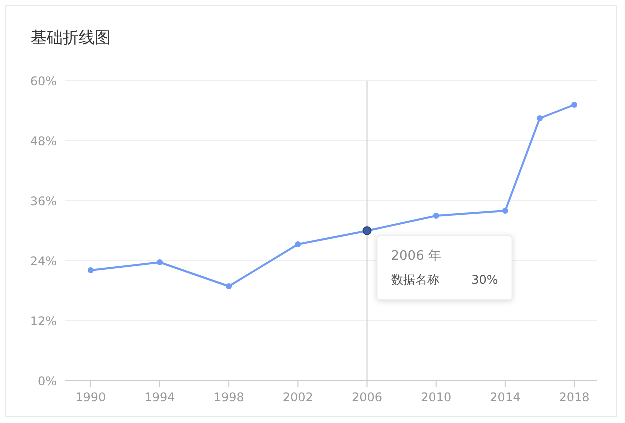 The height and width of the screenshot is (423, 625). What do you see at coordinates (436, 397) in the screenshot?
I see `x-tick-label: 2010` at bounding box center [436, 397].